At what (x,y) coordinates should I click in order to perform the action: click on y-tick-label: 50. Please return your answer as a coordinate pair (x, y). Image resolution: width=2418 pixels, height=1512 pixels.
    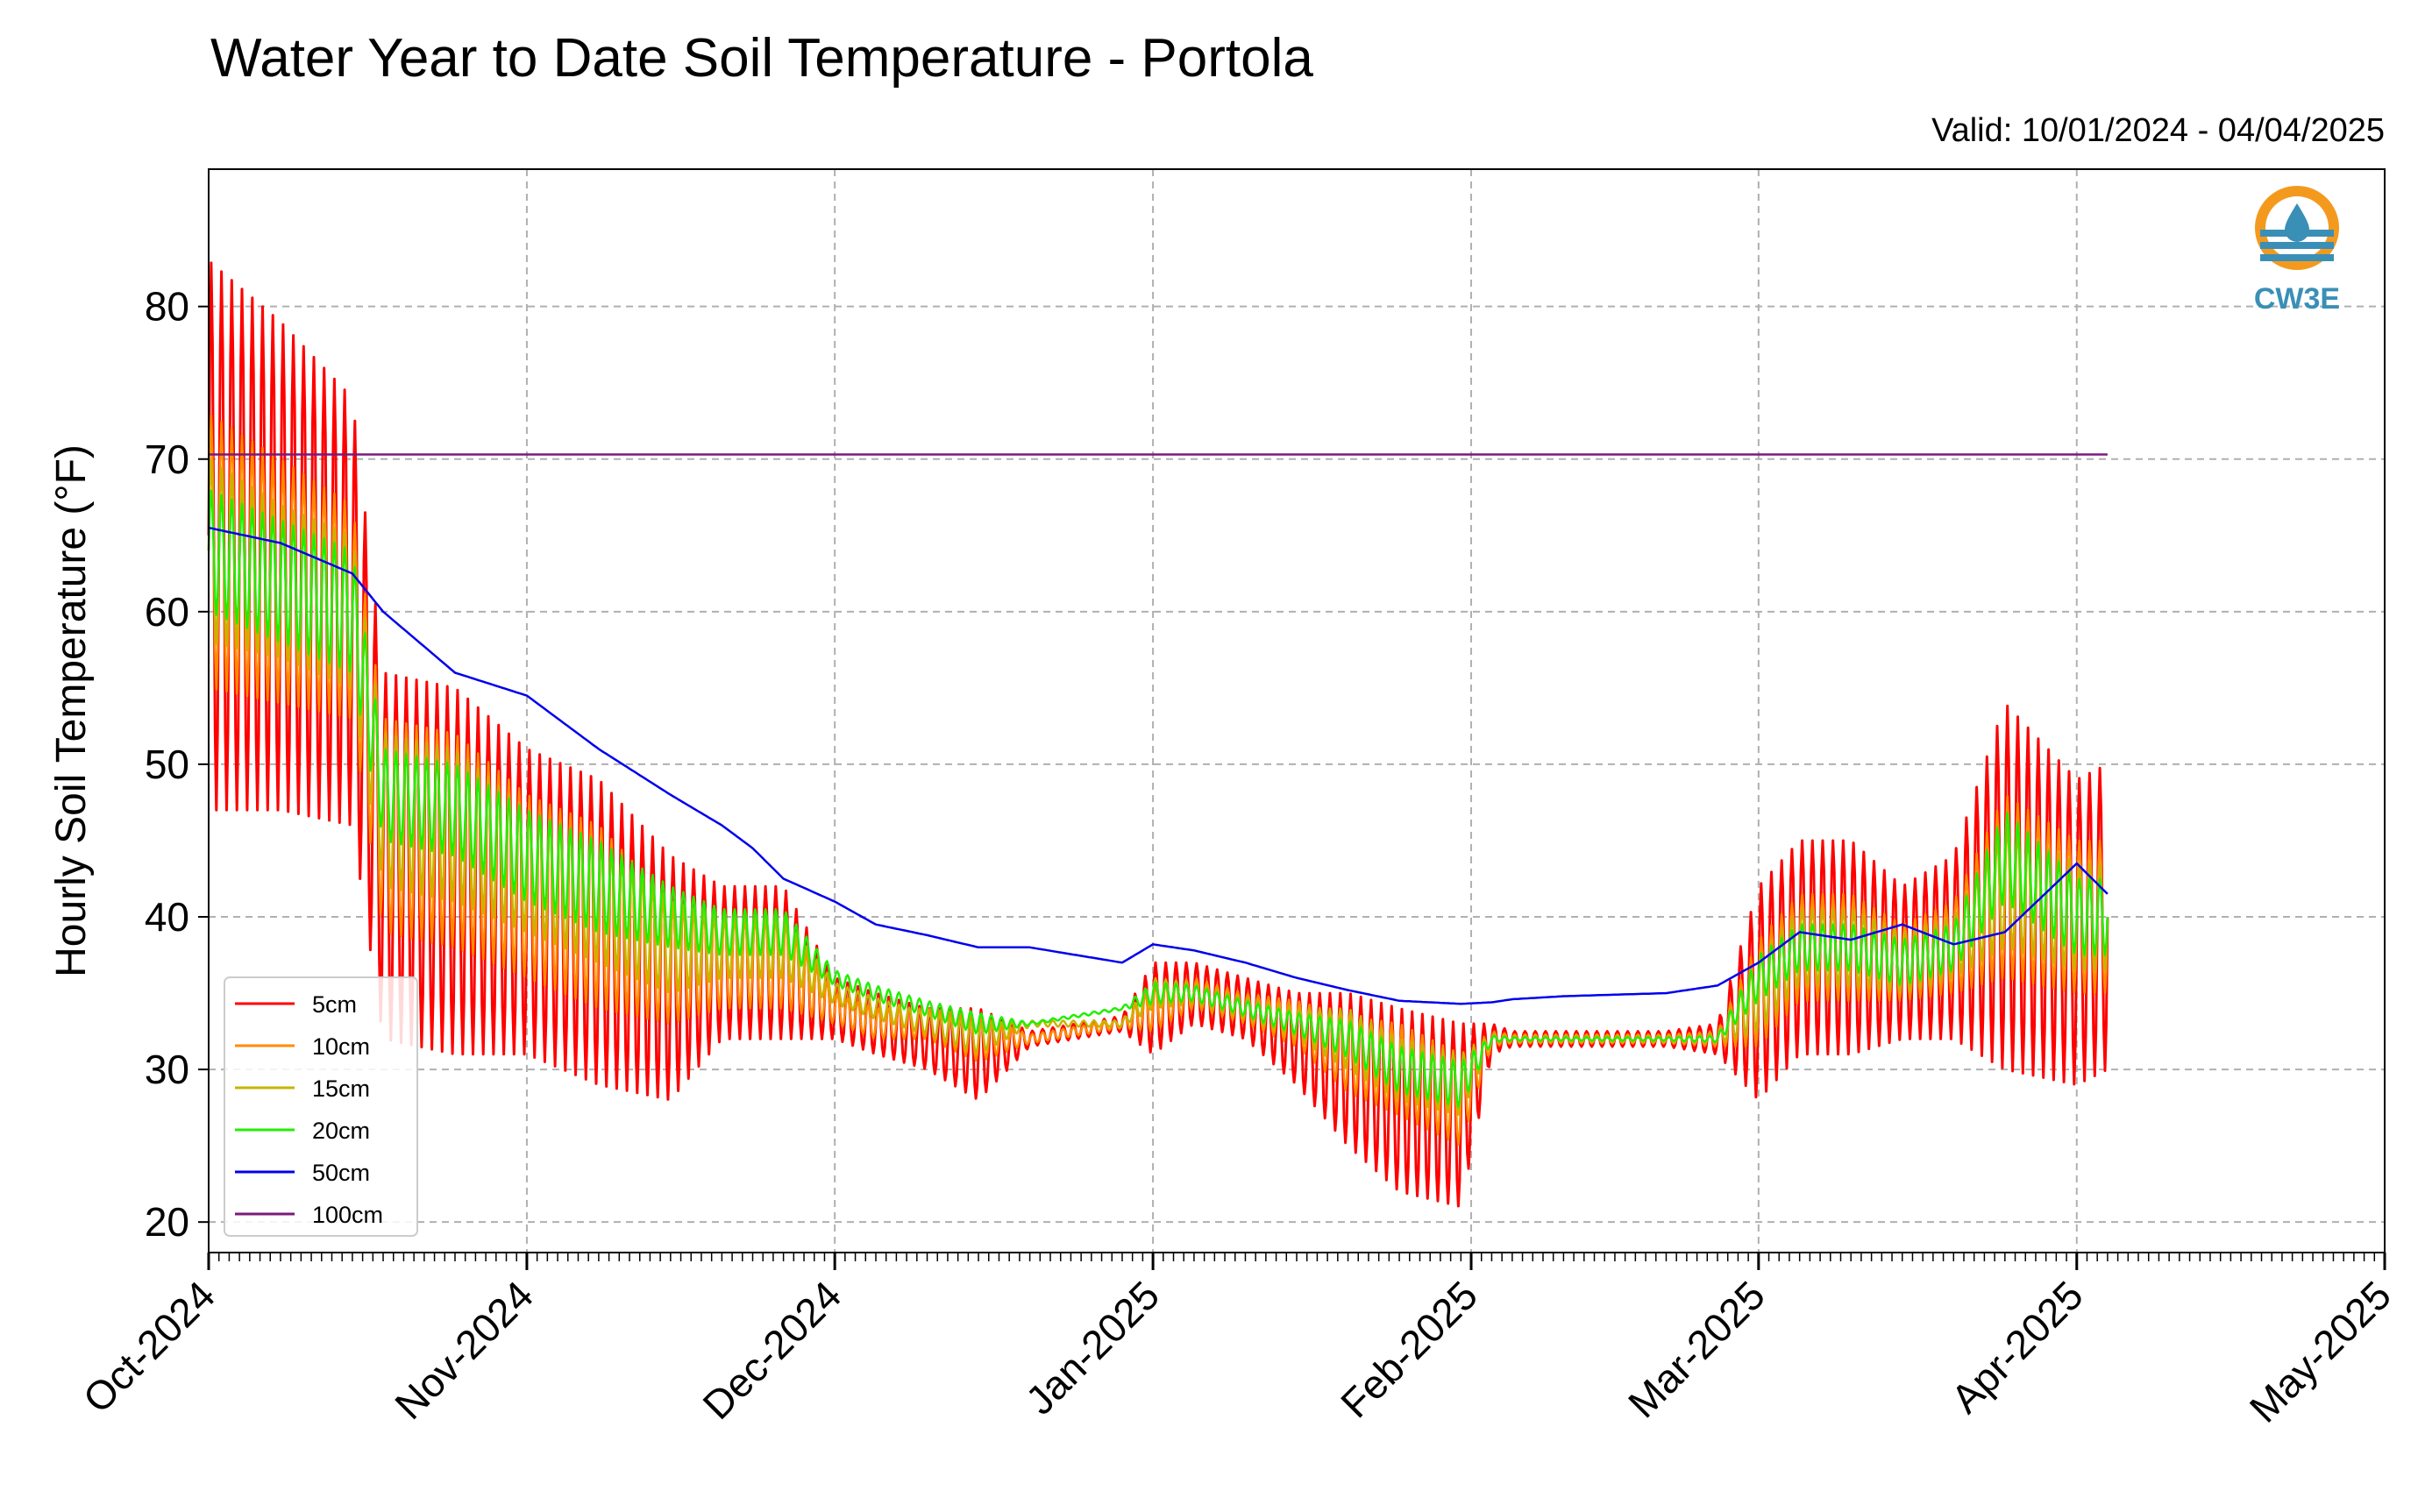
    Looking at the image, I should click on (167, 764).